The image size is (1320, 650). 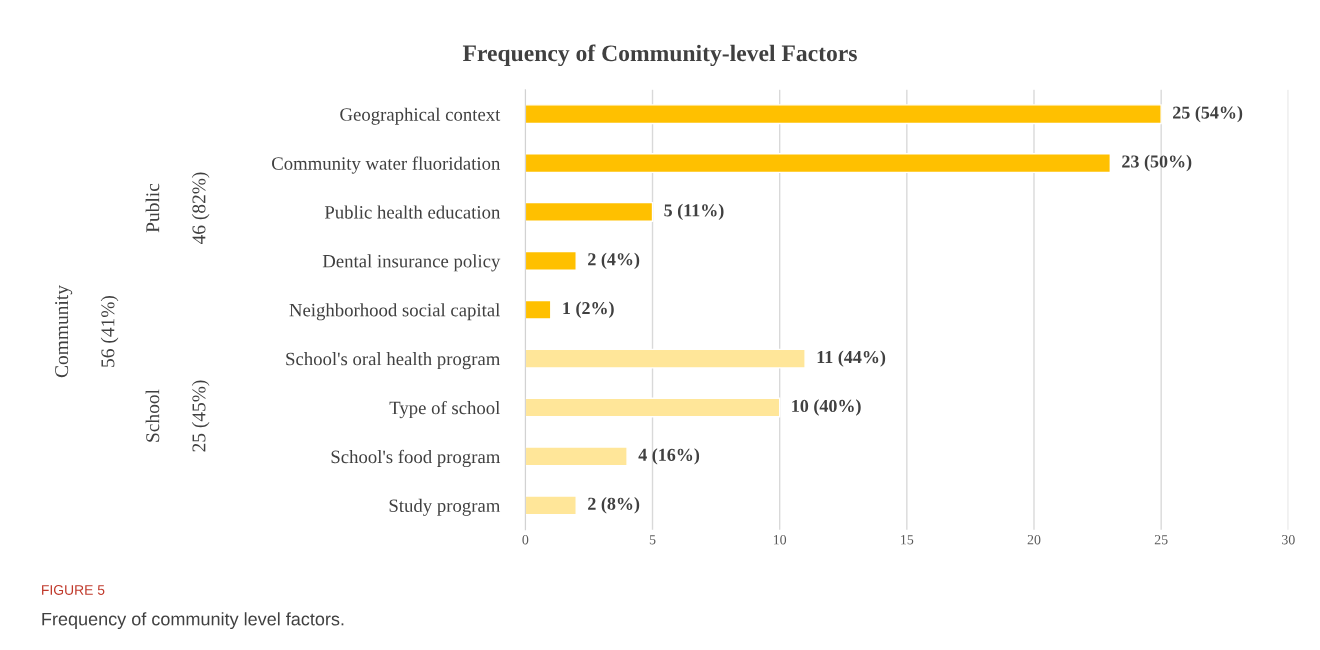 What do you see at coordinates (394, 312) in the screenshot?
I see `y-tick-label: Neighborhood social capital` at bounding box center [394, 312].